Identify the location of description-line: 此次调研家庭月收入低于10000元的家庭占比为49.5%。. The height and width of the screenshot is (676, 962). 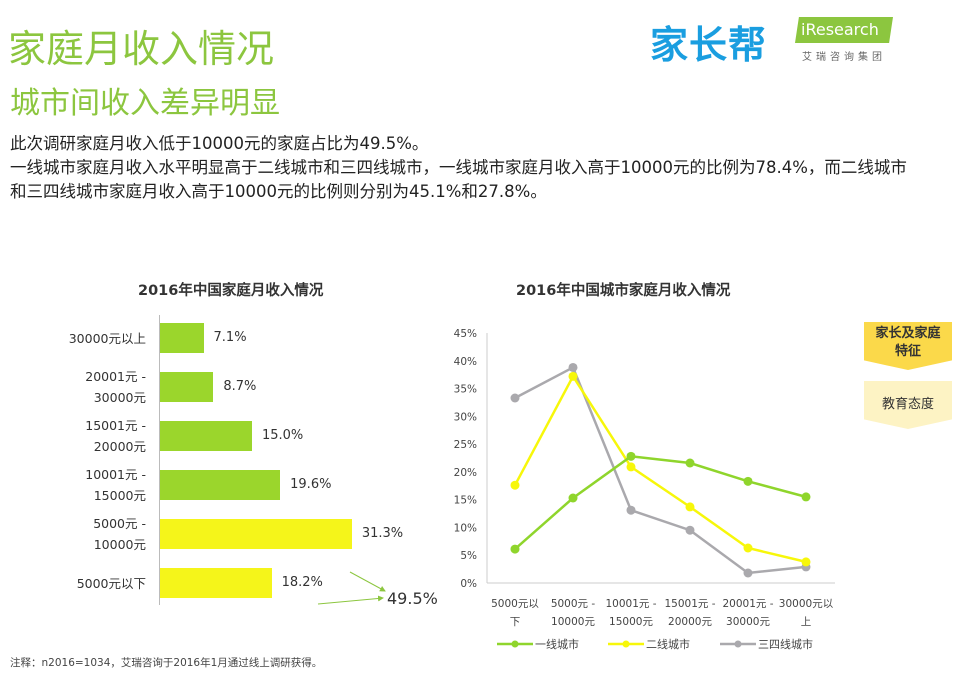
(219, 143).